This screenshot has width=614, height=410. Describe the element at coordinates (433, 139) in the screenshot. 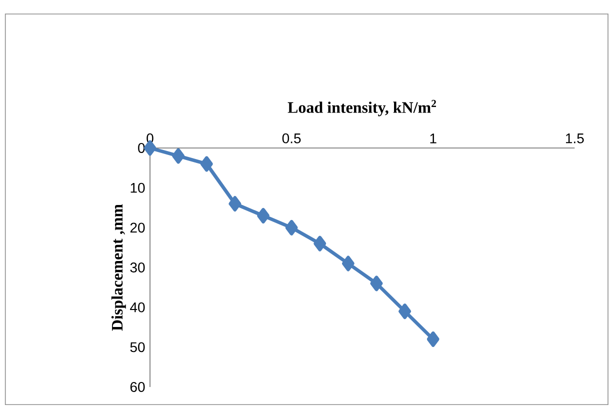

I see `x-tick-label: 1` at that location.